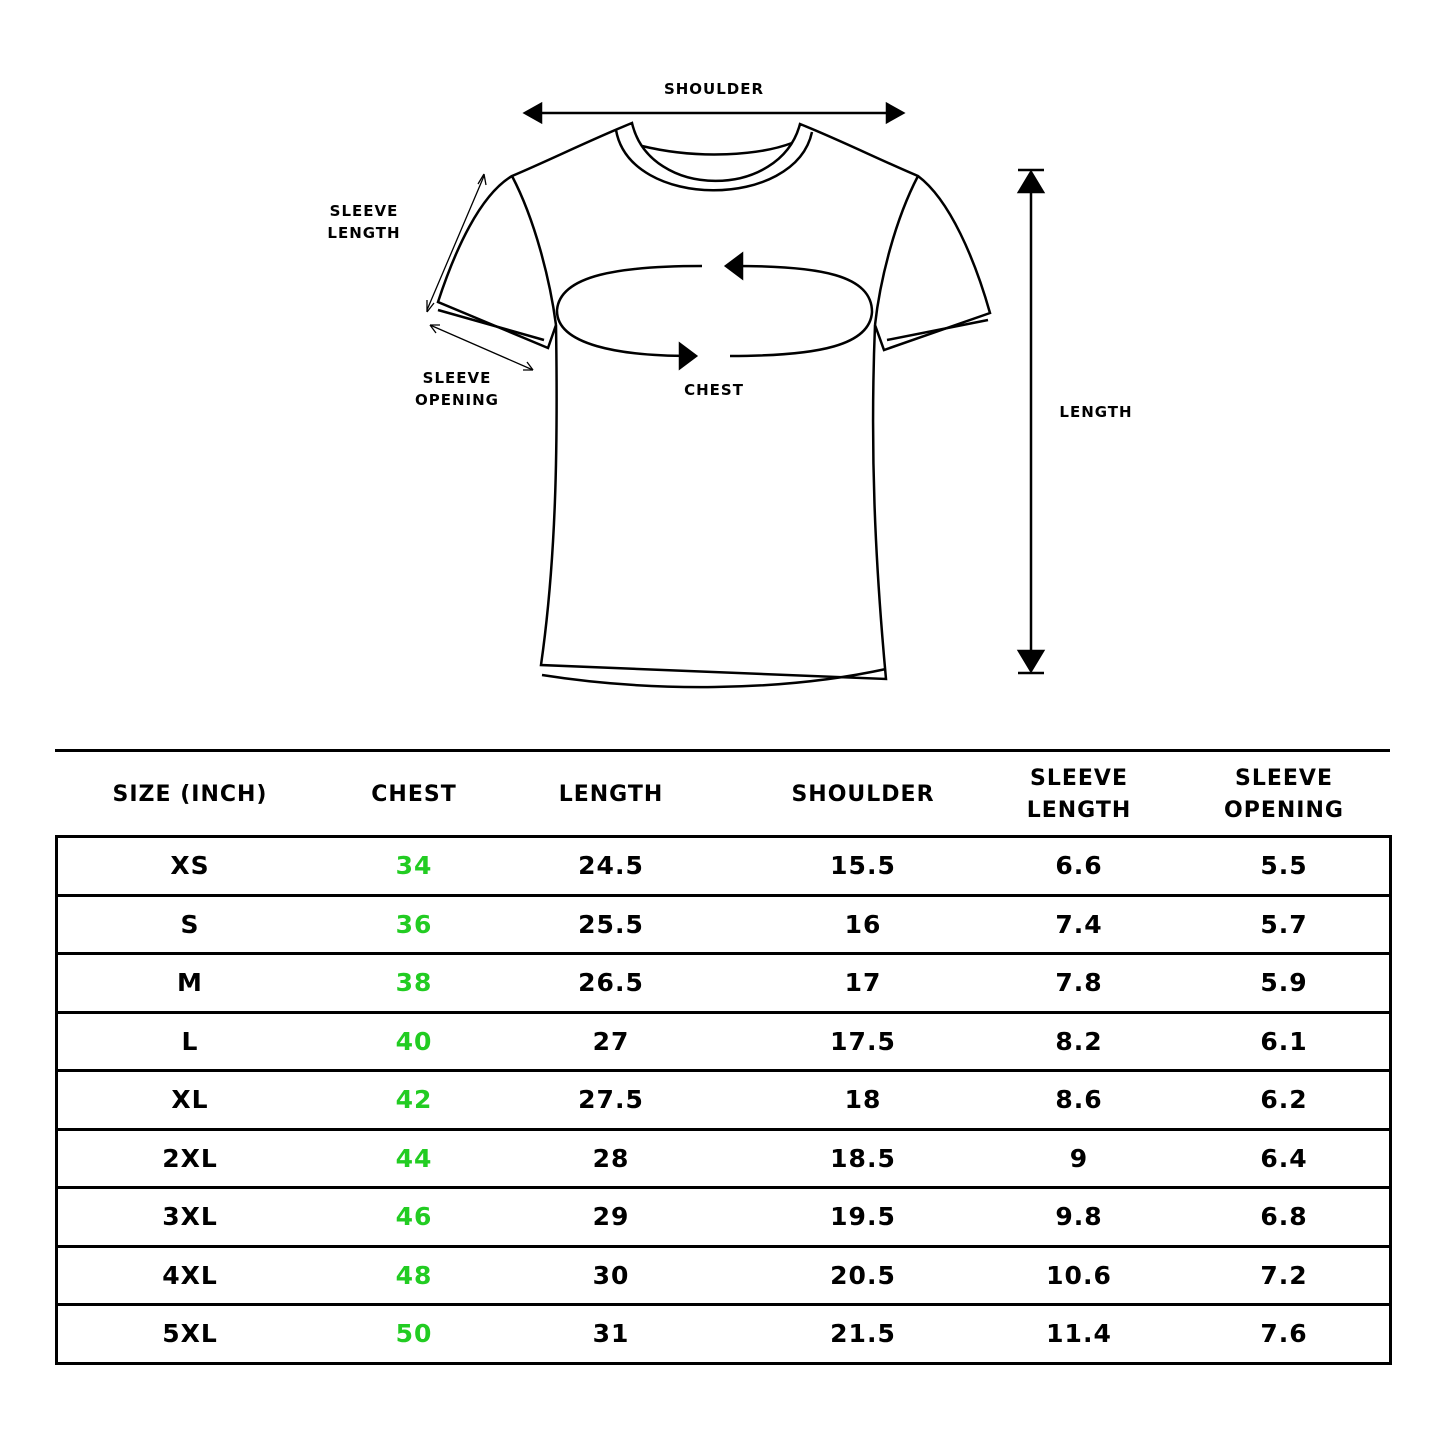  Describe the element at coordinates (481, 347) in the screenshot. I see `sleeve-opening-measure-line` at that location.